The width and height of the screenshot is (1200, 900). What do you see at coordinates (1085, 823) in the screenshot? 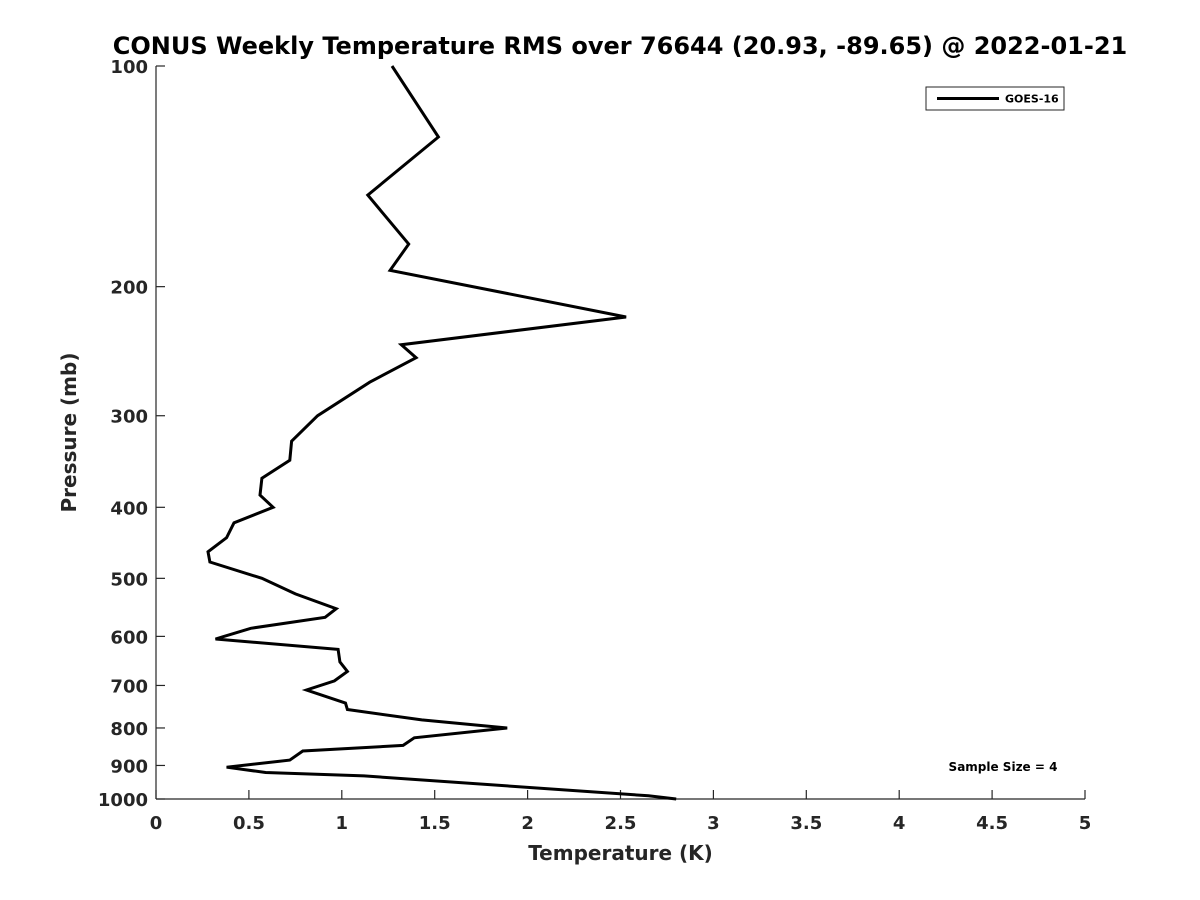
I see `x-tick-label: 5` at bounding box center [1085, 823].